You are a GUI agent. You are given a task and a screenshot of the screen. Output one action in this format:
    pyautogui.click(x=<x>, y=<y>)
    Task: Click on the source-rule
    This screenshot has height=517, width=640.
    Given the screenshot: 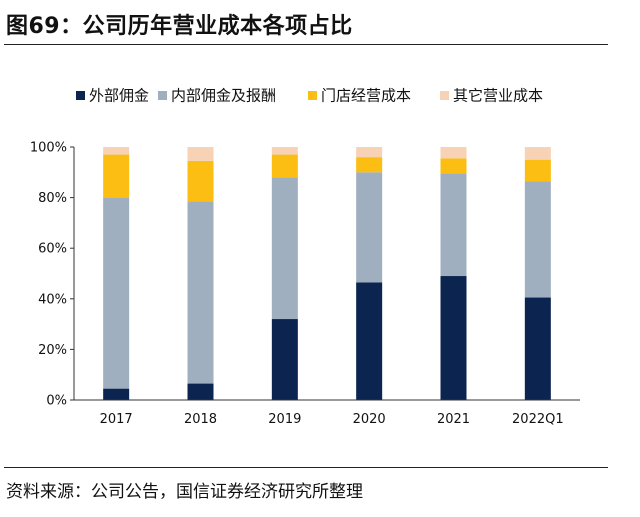 What is the action you would take?
    pyautogui.click(x=306, y=467)
    